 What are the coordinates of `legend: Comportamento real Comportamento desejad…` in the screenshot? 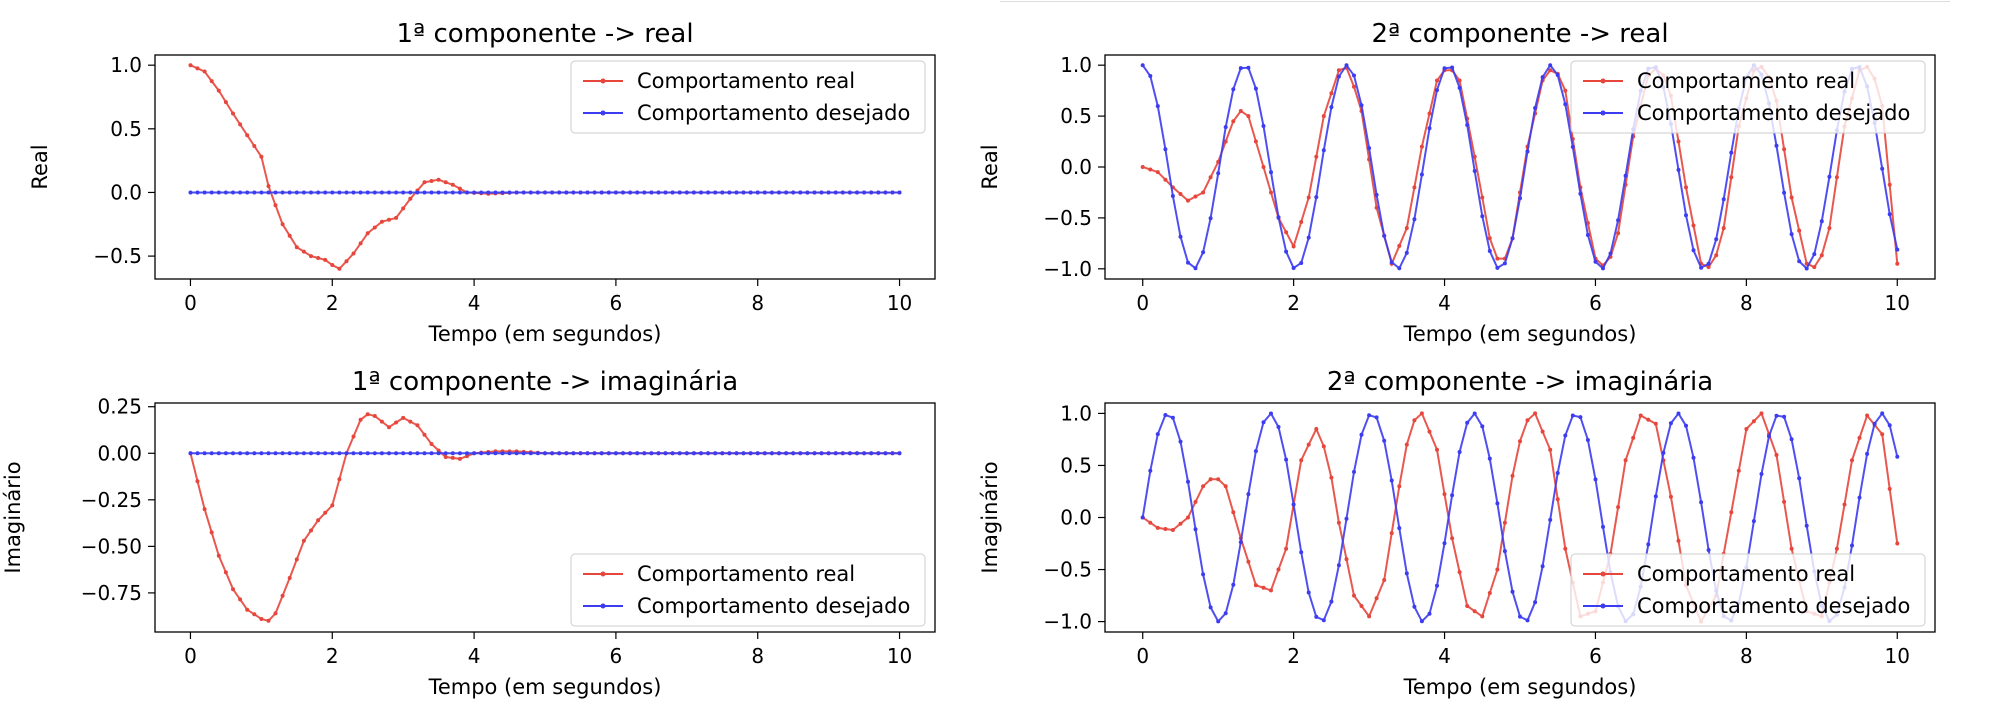 It's located at (748, 97).